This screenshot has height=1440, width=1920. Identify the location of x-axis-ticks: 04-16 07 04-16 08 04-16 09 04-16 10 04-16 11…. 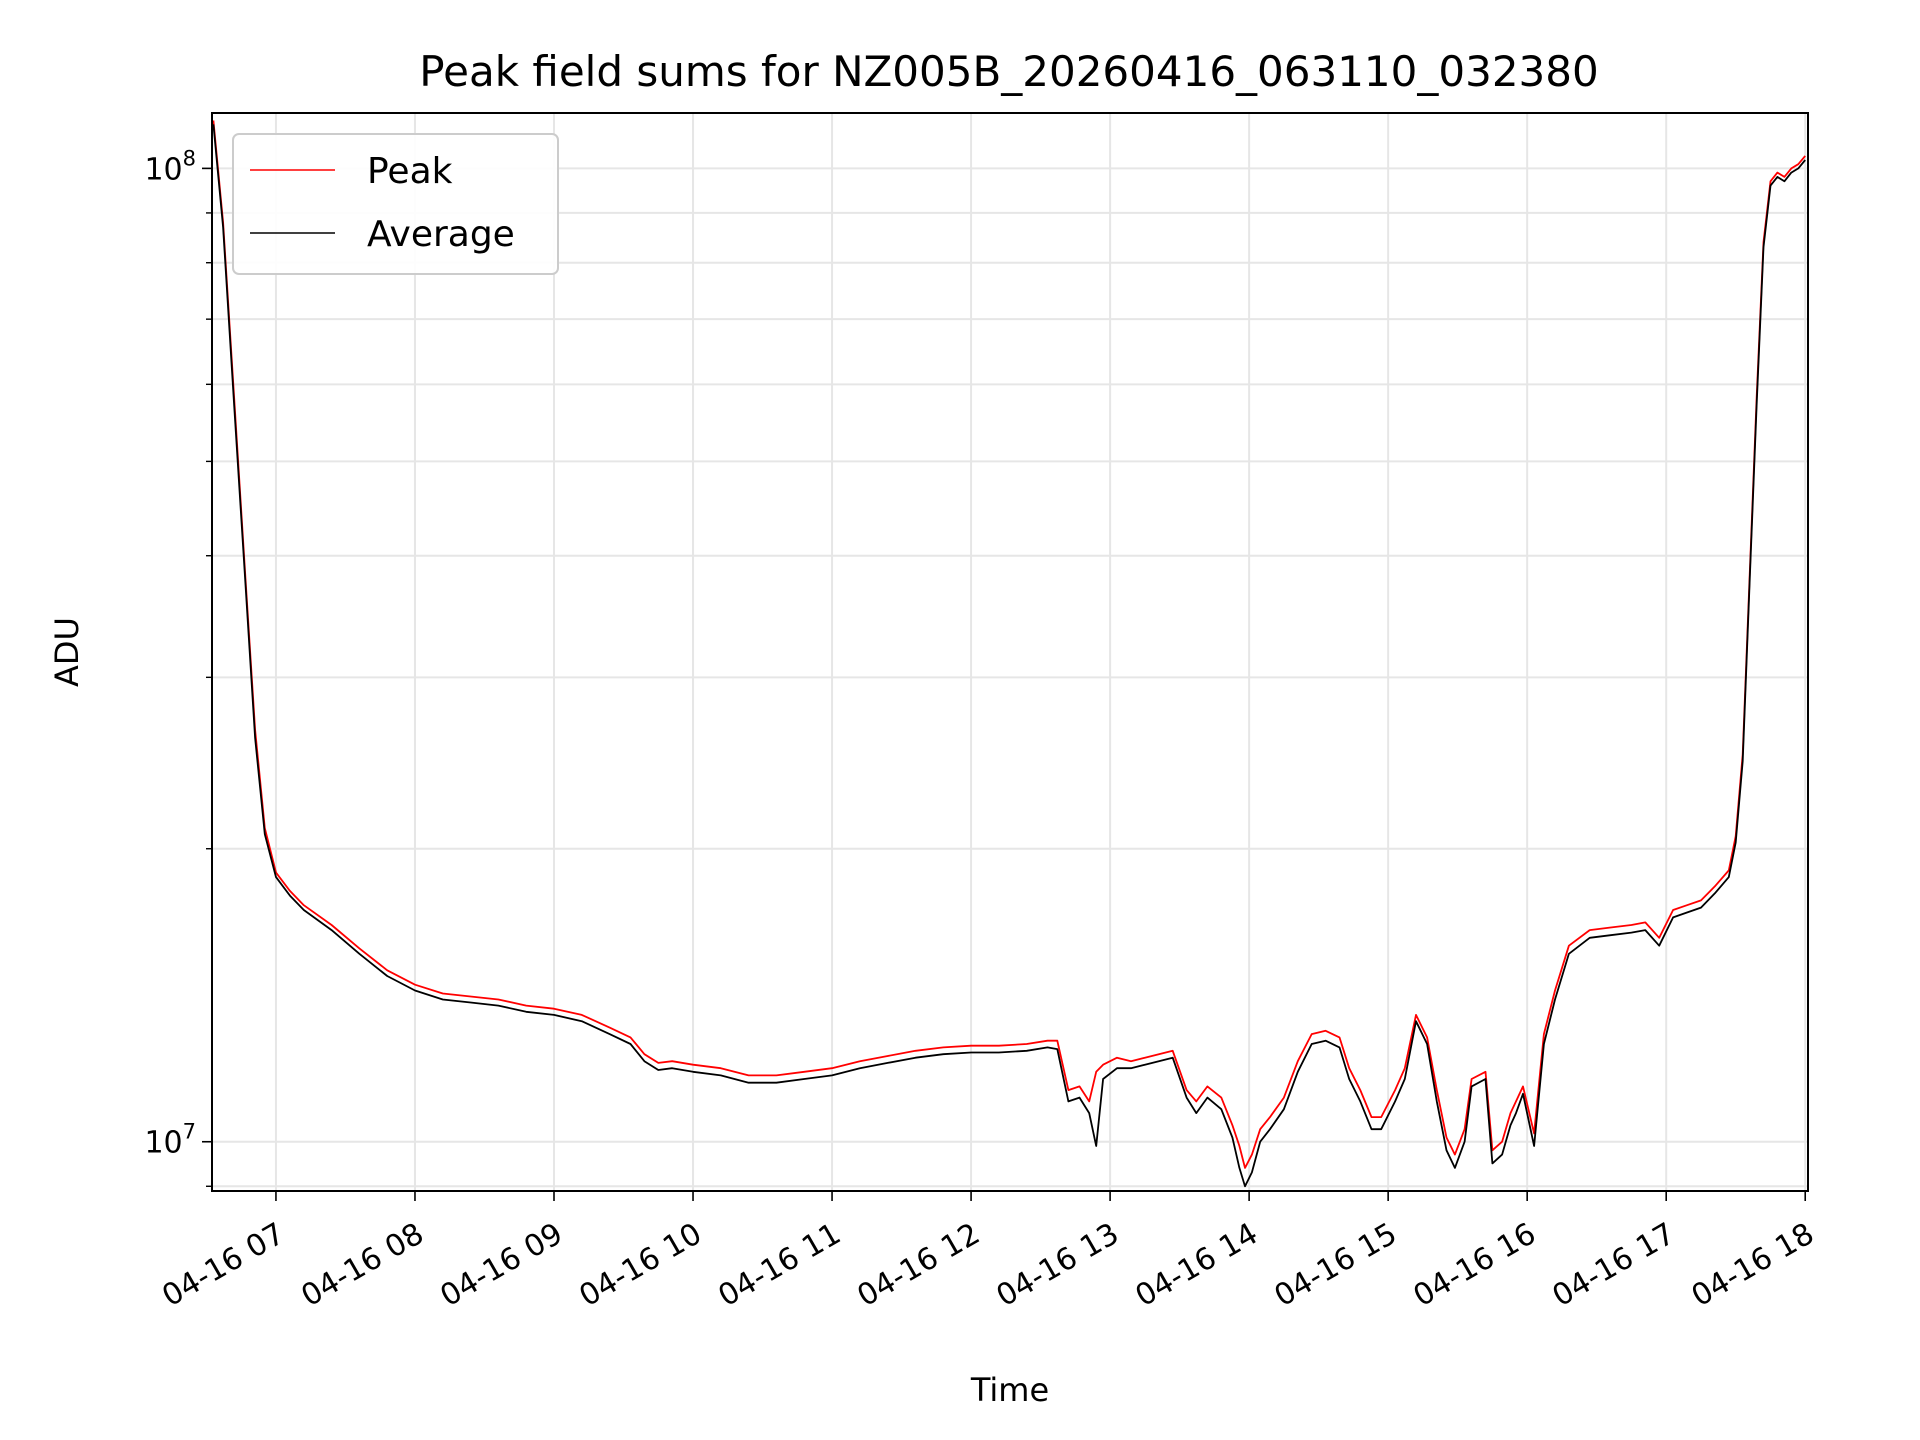
(988, 1252).